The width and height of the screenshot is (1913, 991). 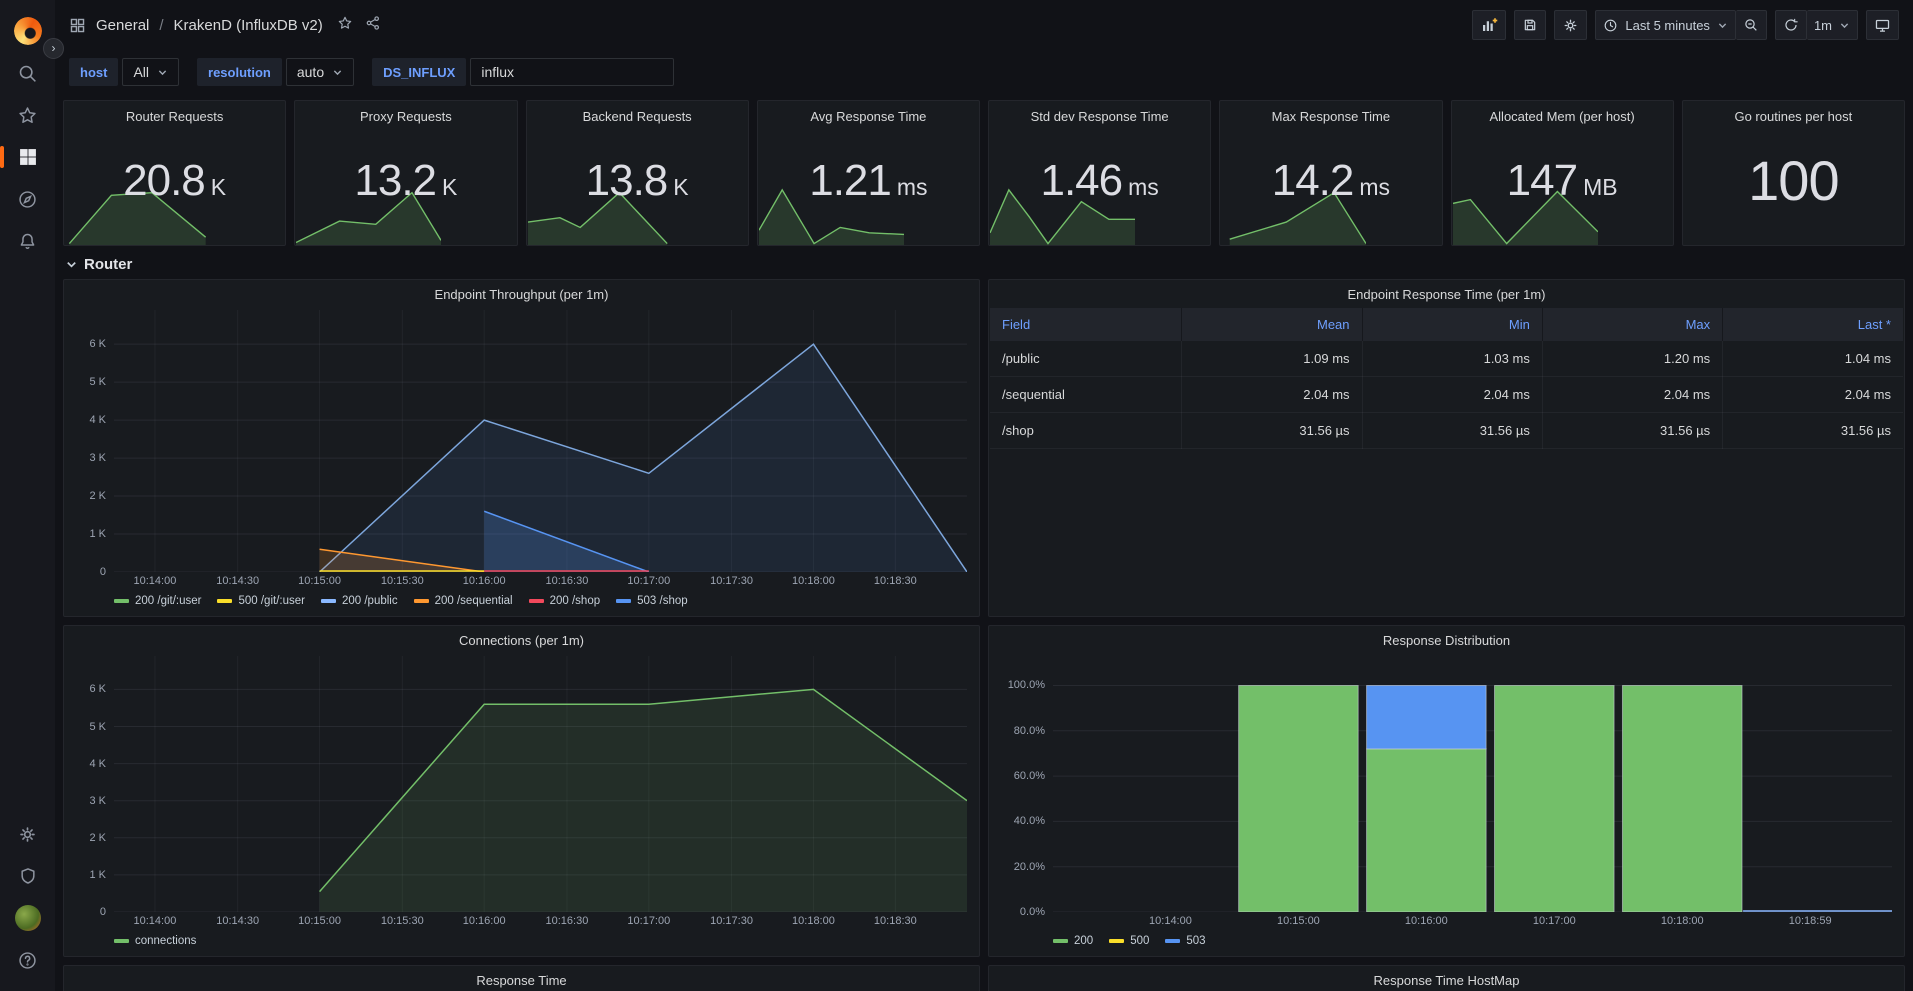 What do you see at coordinates (473, 601) in the screenshot?
I see `legend-label: 200 /sequential` at bounding box center [473, 601].